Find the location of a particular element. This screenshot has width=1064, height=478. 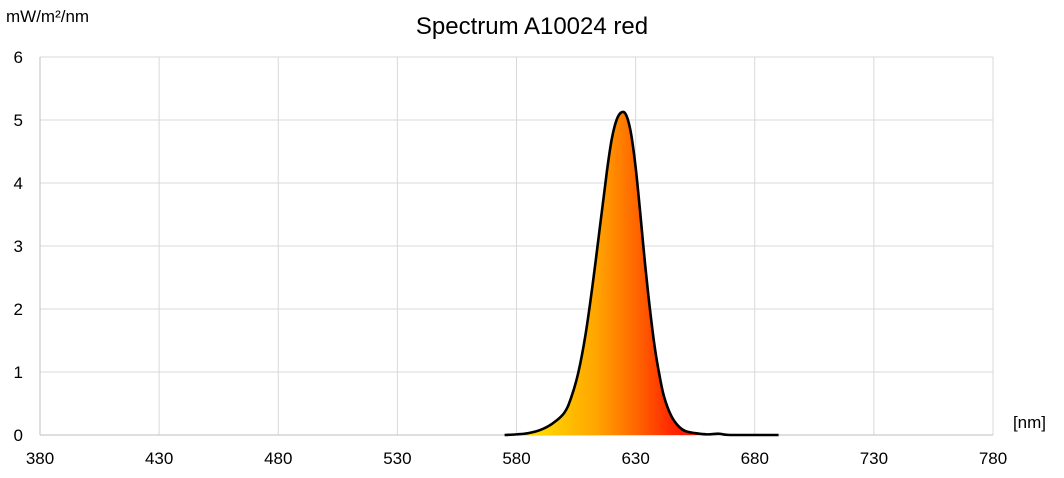

x-tick-label: 380 is located at coordinates (40, 458).